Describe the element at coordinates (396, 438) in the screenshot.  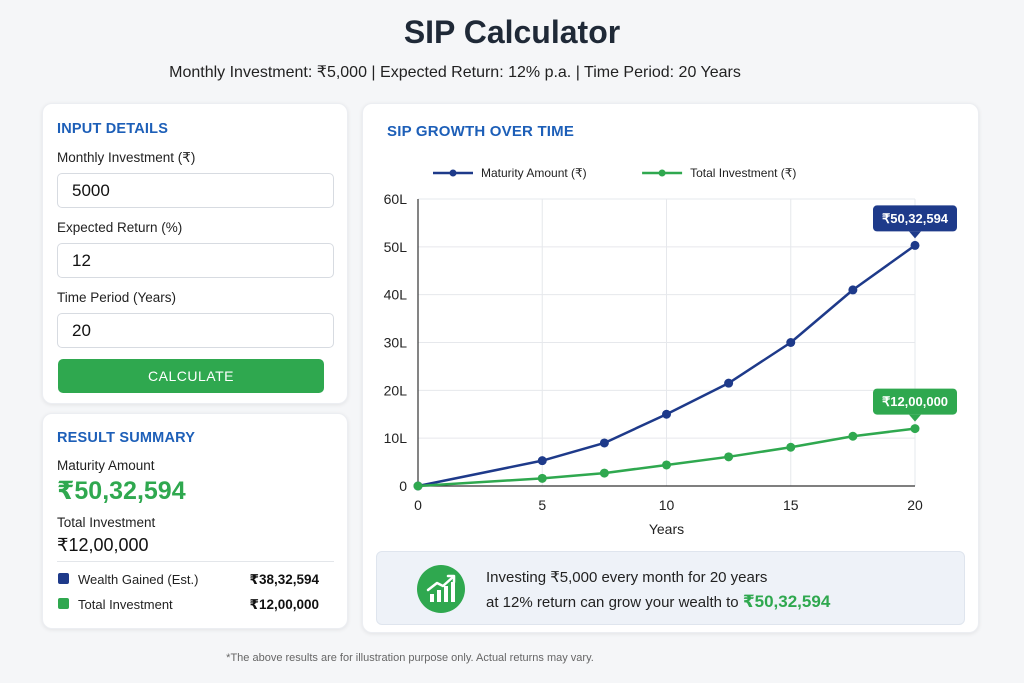
I see `y-tick-label: 10L` at that location.